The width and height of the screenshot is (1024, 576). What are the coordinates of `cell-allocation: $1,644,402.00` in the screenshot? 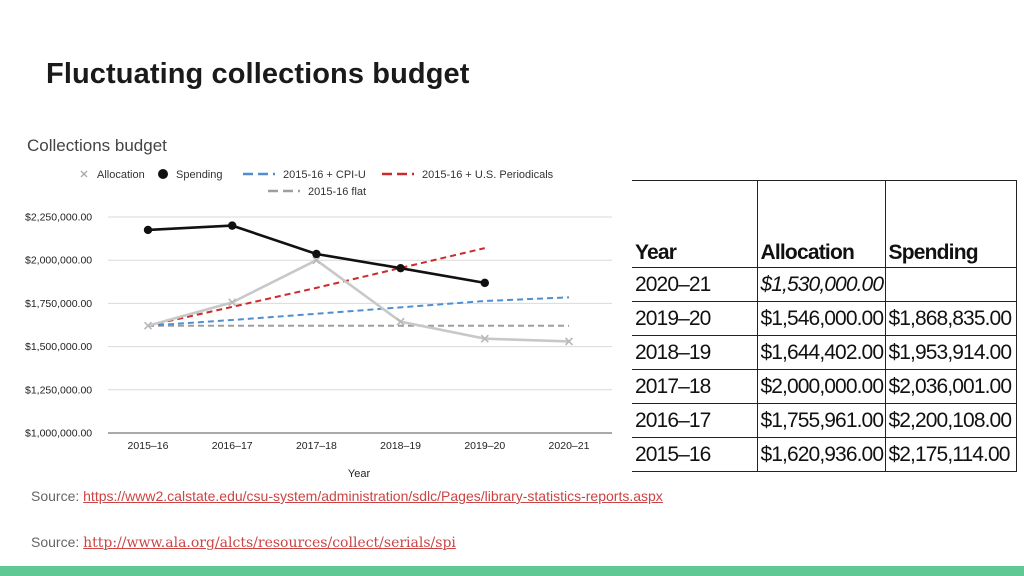 It's located at (821, 352).